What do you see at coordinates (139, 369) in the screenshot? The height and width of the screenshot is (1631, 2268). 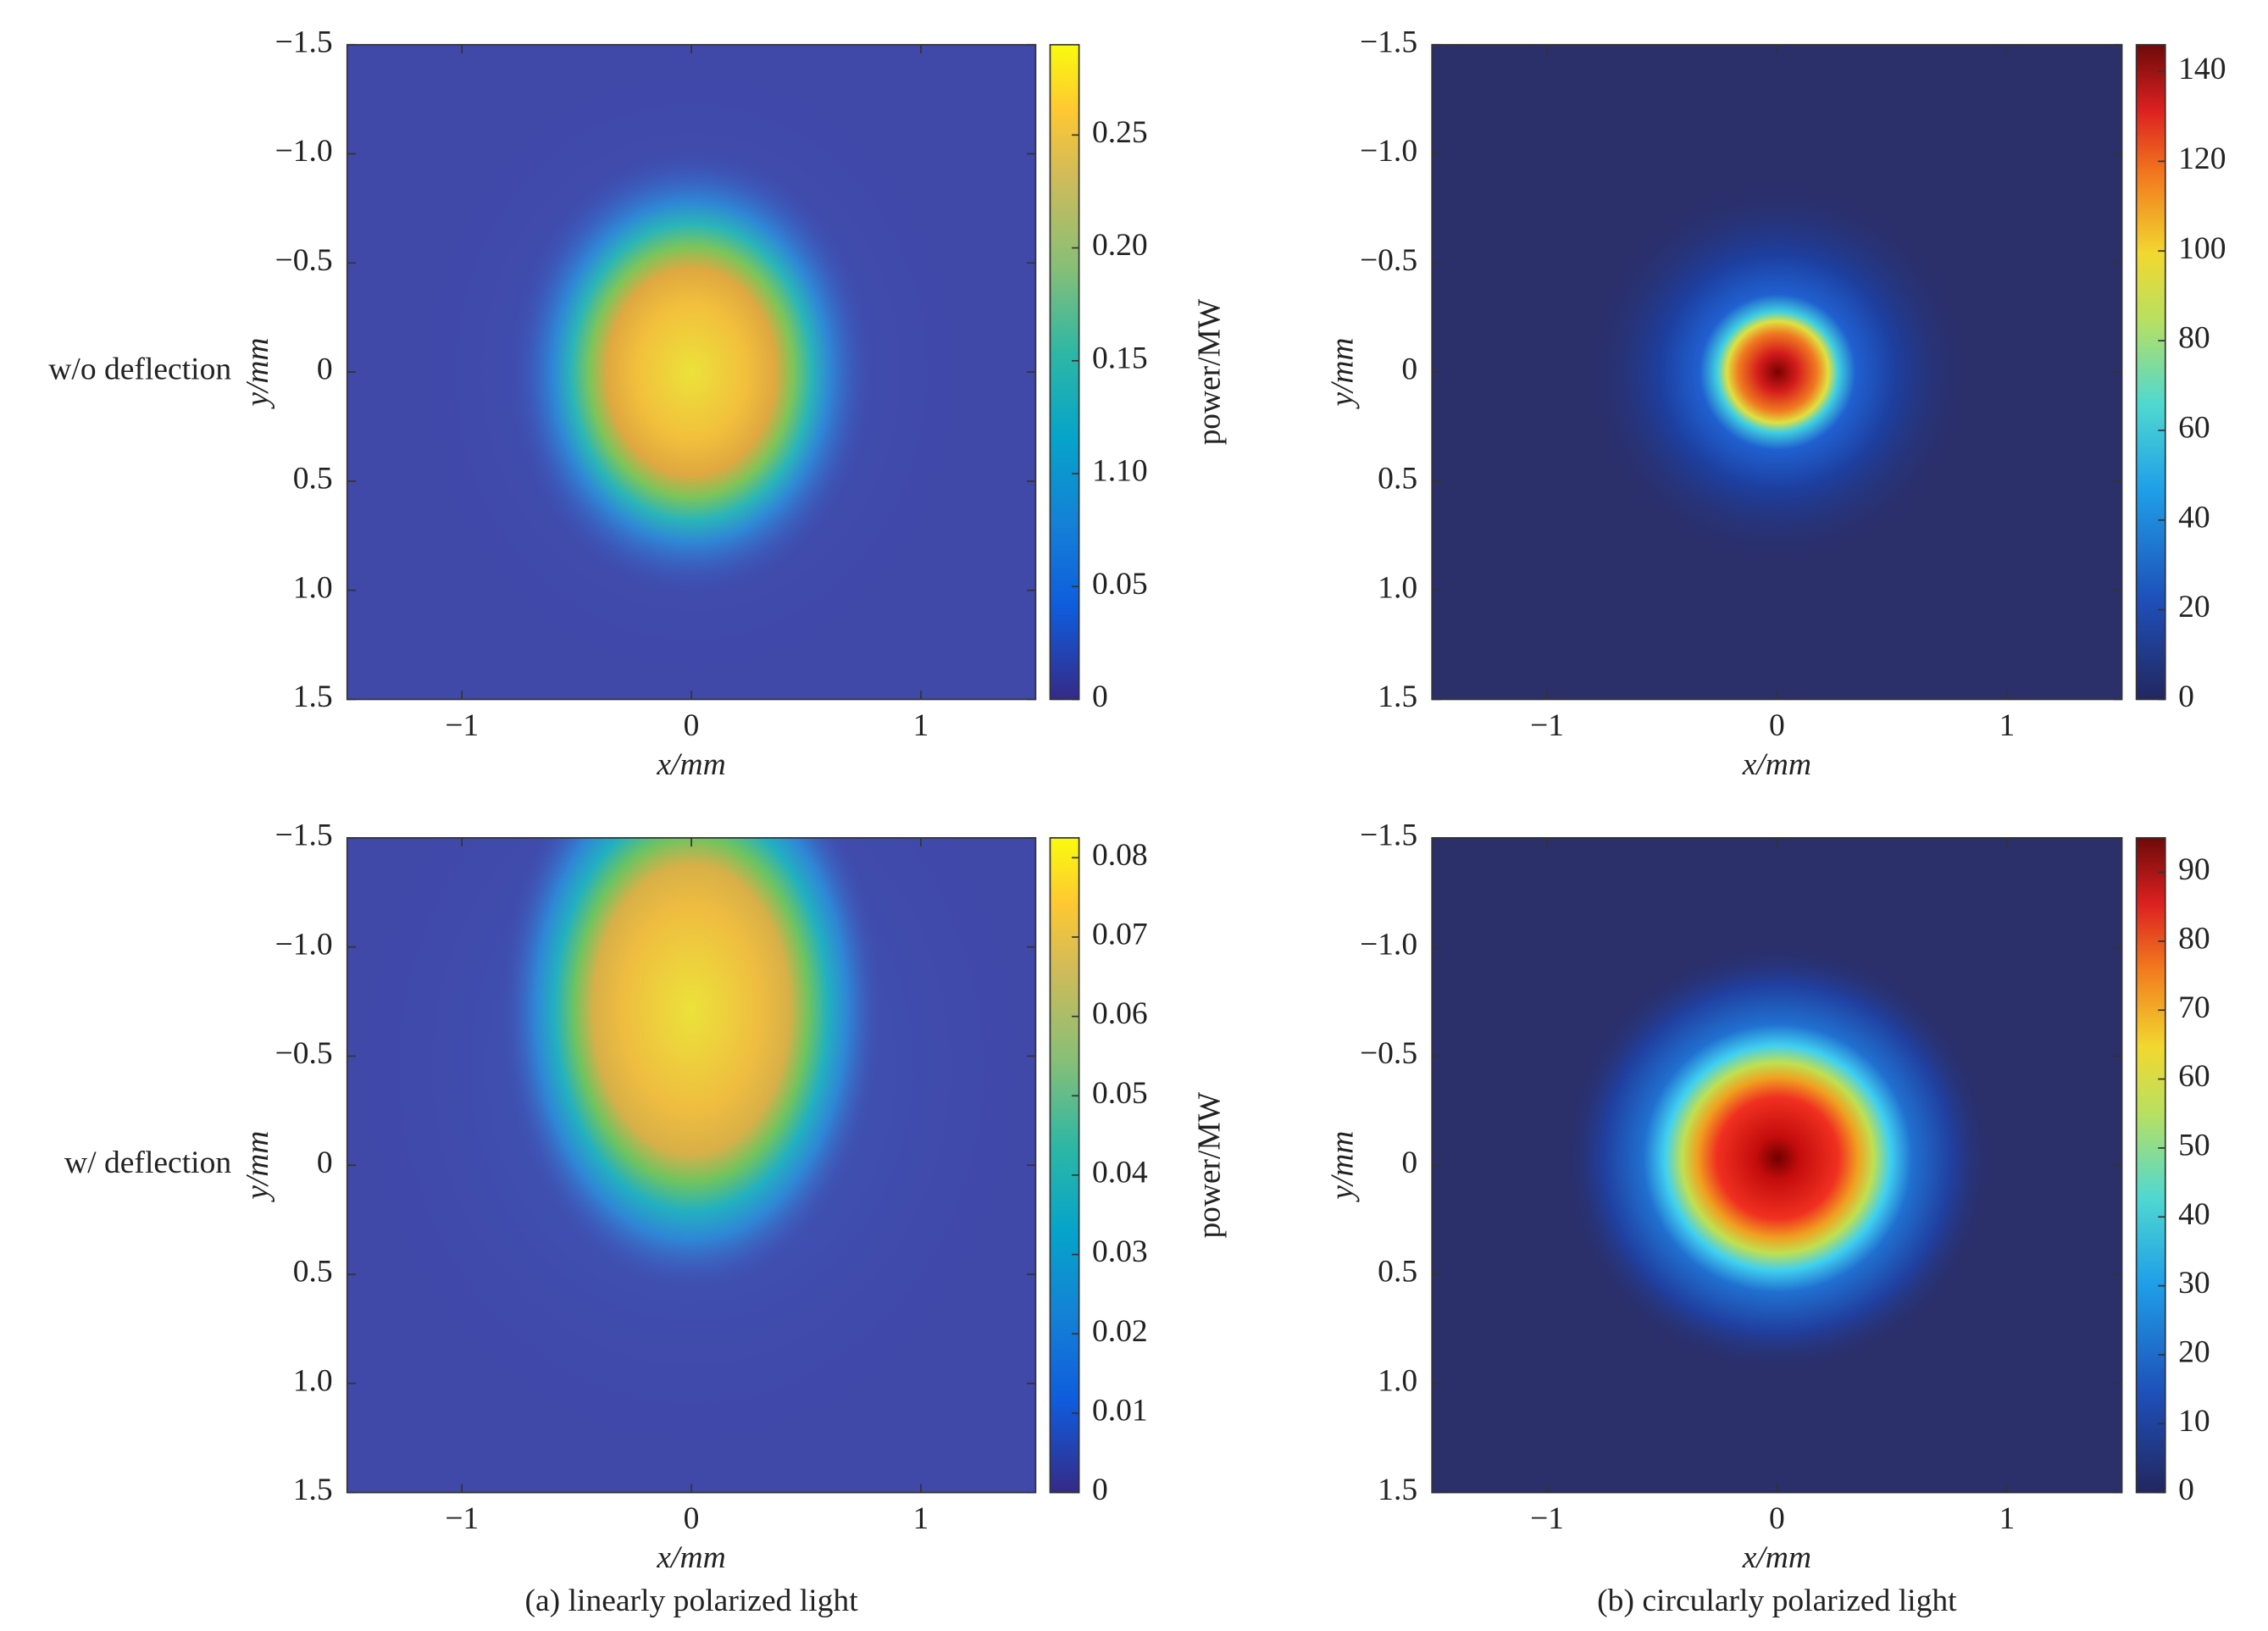 I see `row-label: w/o deflection` at bounding box center [139, 369].